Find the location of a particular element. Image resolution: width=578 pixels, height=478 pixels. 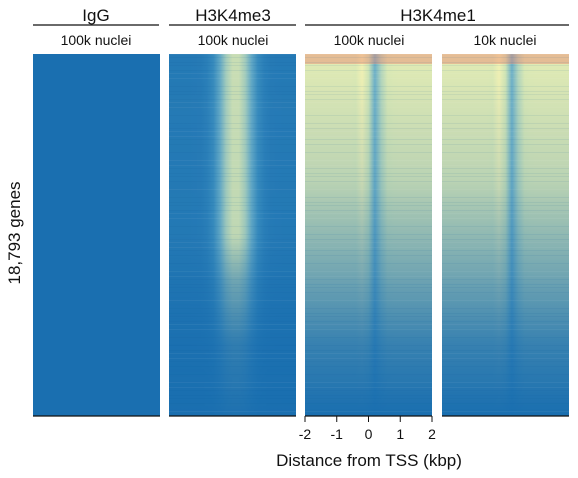

group-title-igg: IgG is located at coordinates (95, 15).